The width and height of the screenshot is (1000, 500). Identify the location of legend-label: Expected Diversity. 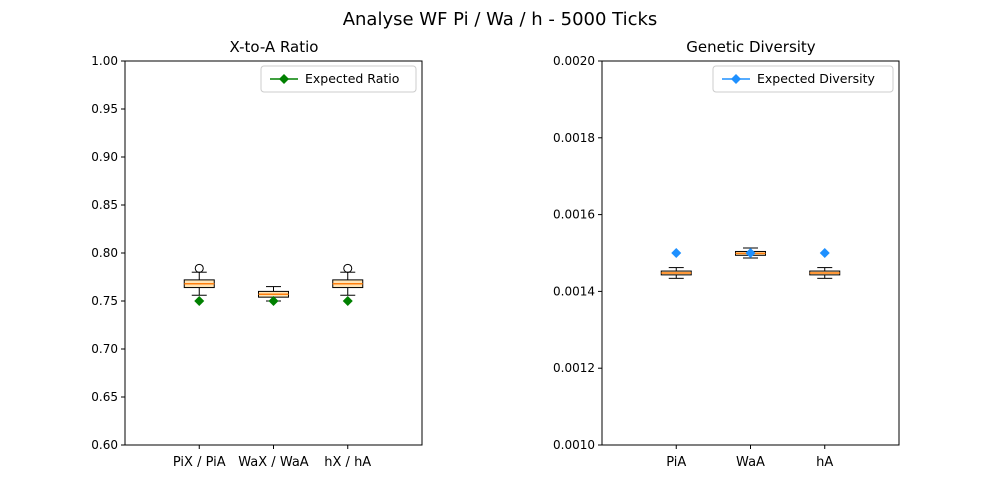
(816, 78).